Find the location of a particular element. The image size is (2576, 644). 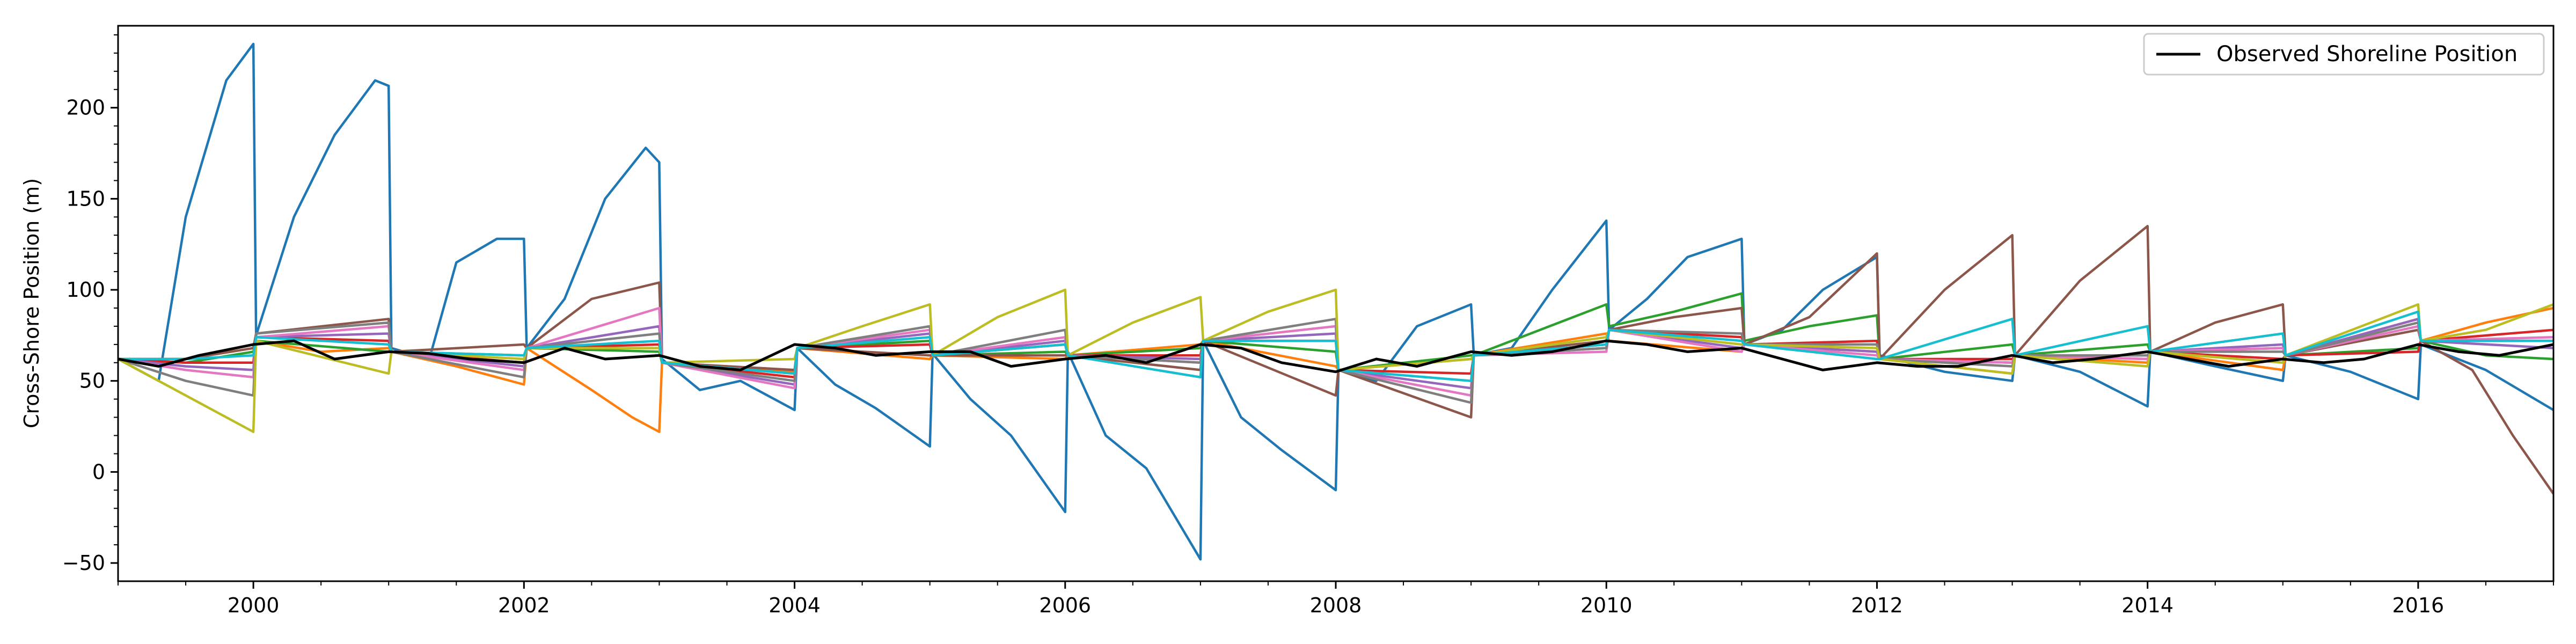

y-tick-label: 150 is located at coordinates (85, 198).